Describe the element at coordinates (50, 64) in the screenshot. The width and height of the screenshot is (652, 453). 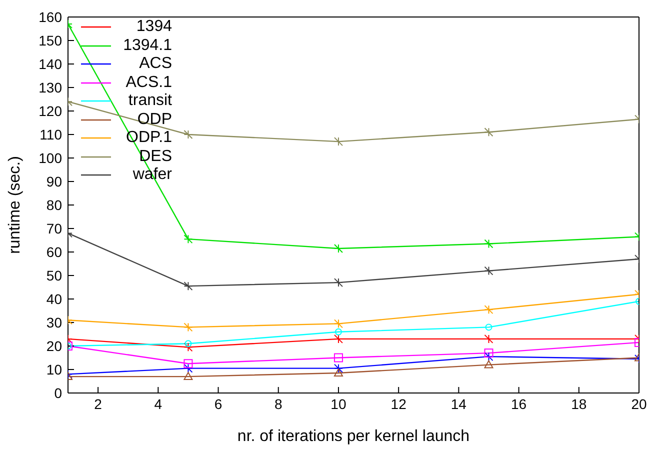
I see `y-tick-label: 140` at that location.